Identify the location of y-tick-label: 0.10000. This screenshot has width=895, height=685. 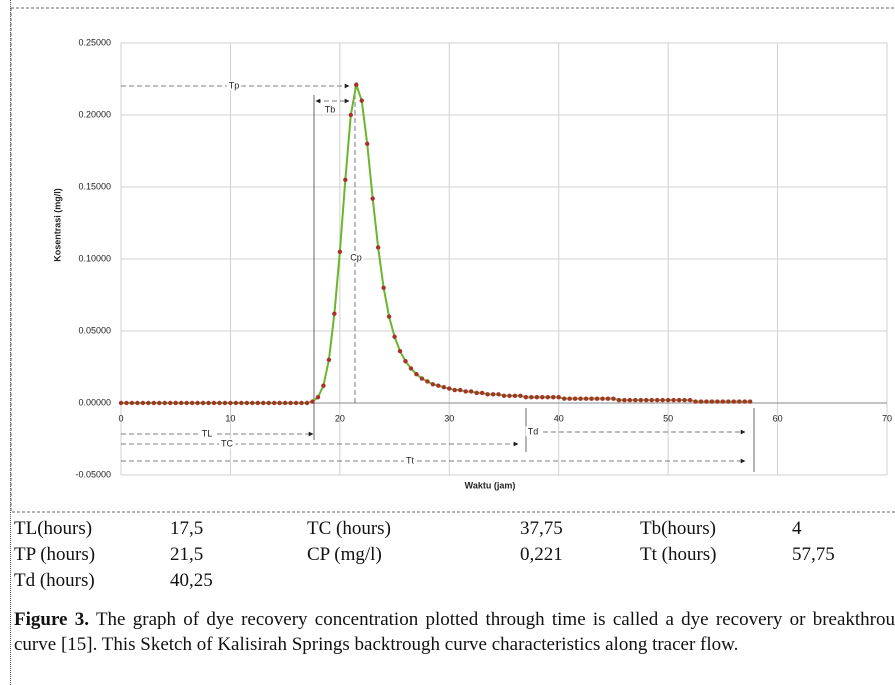
(94, 258).